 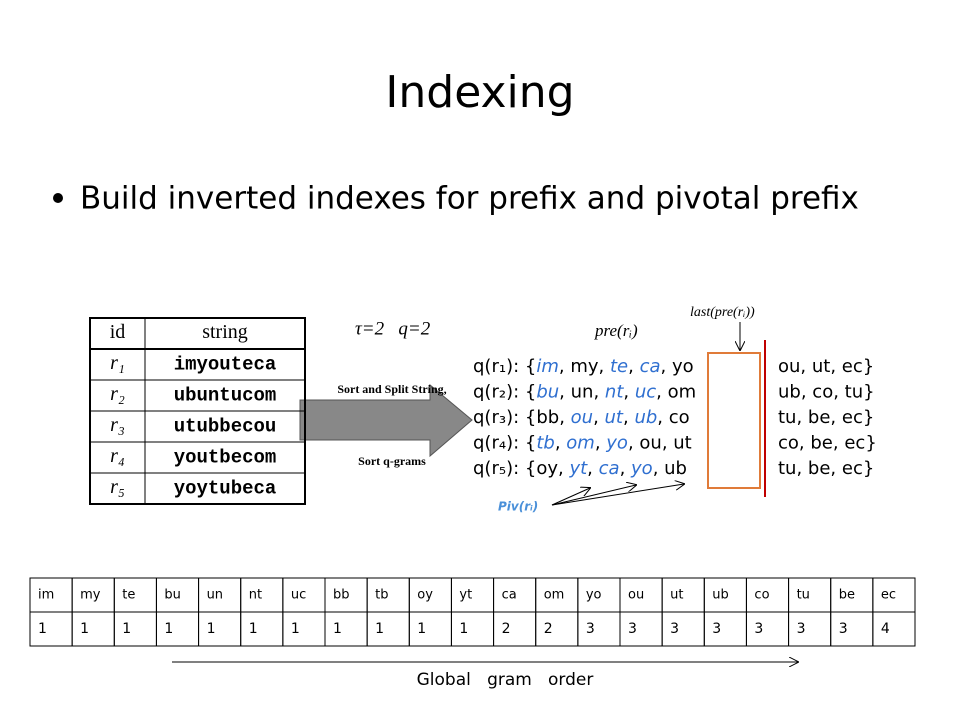 I want to click on table-cell: ec, so click(x=888, y=595).